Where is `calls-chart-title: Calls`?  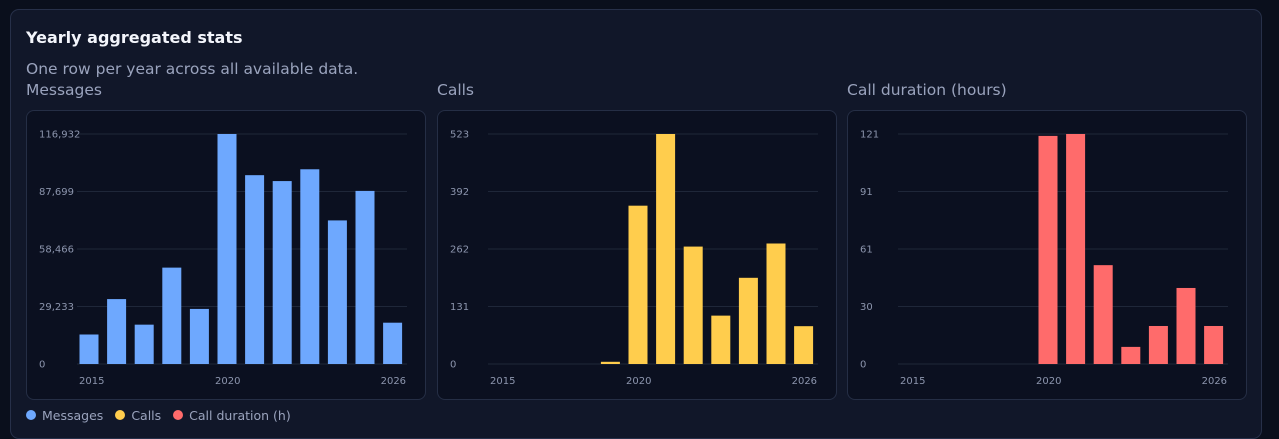 calls-chart-title: Calls is located at coordinates (456, 90).